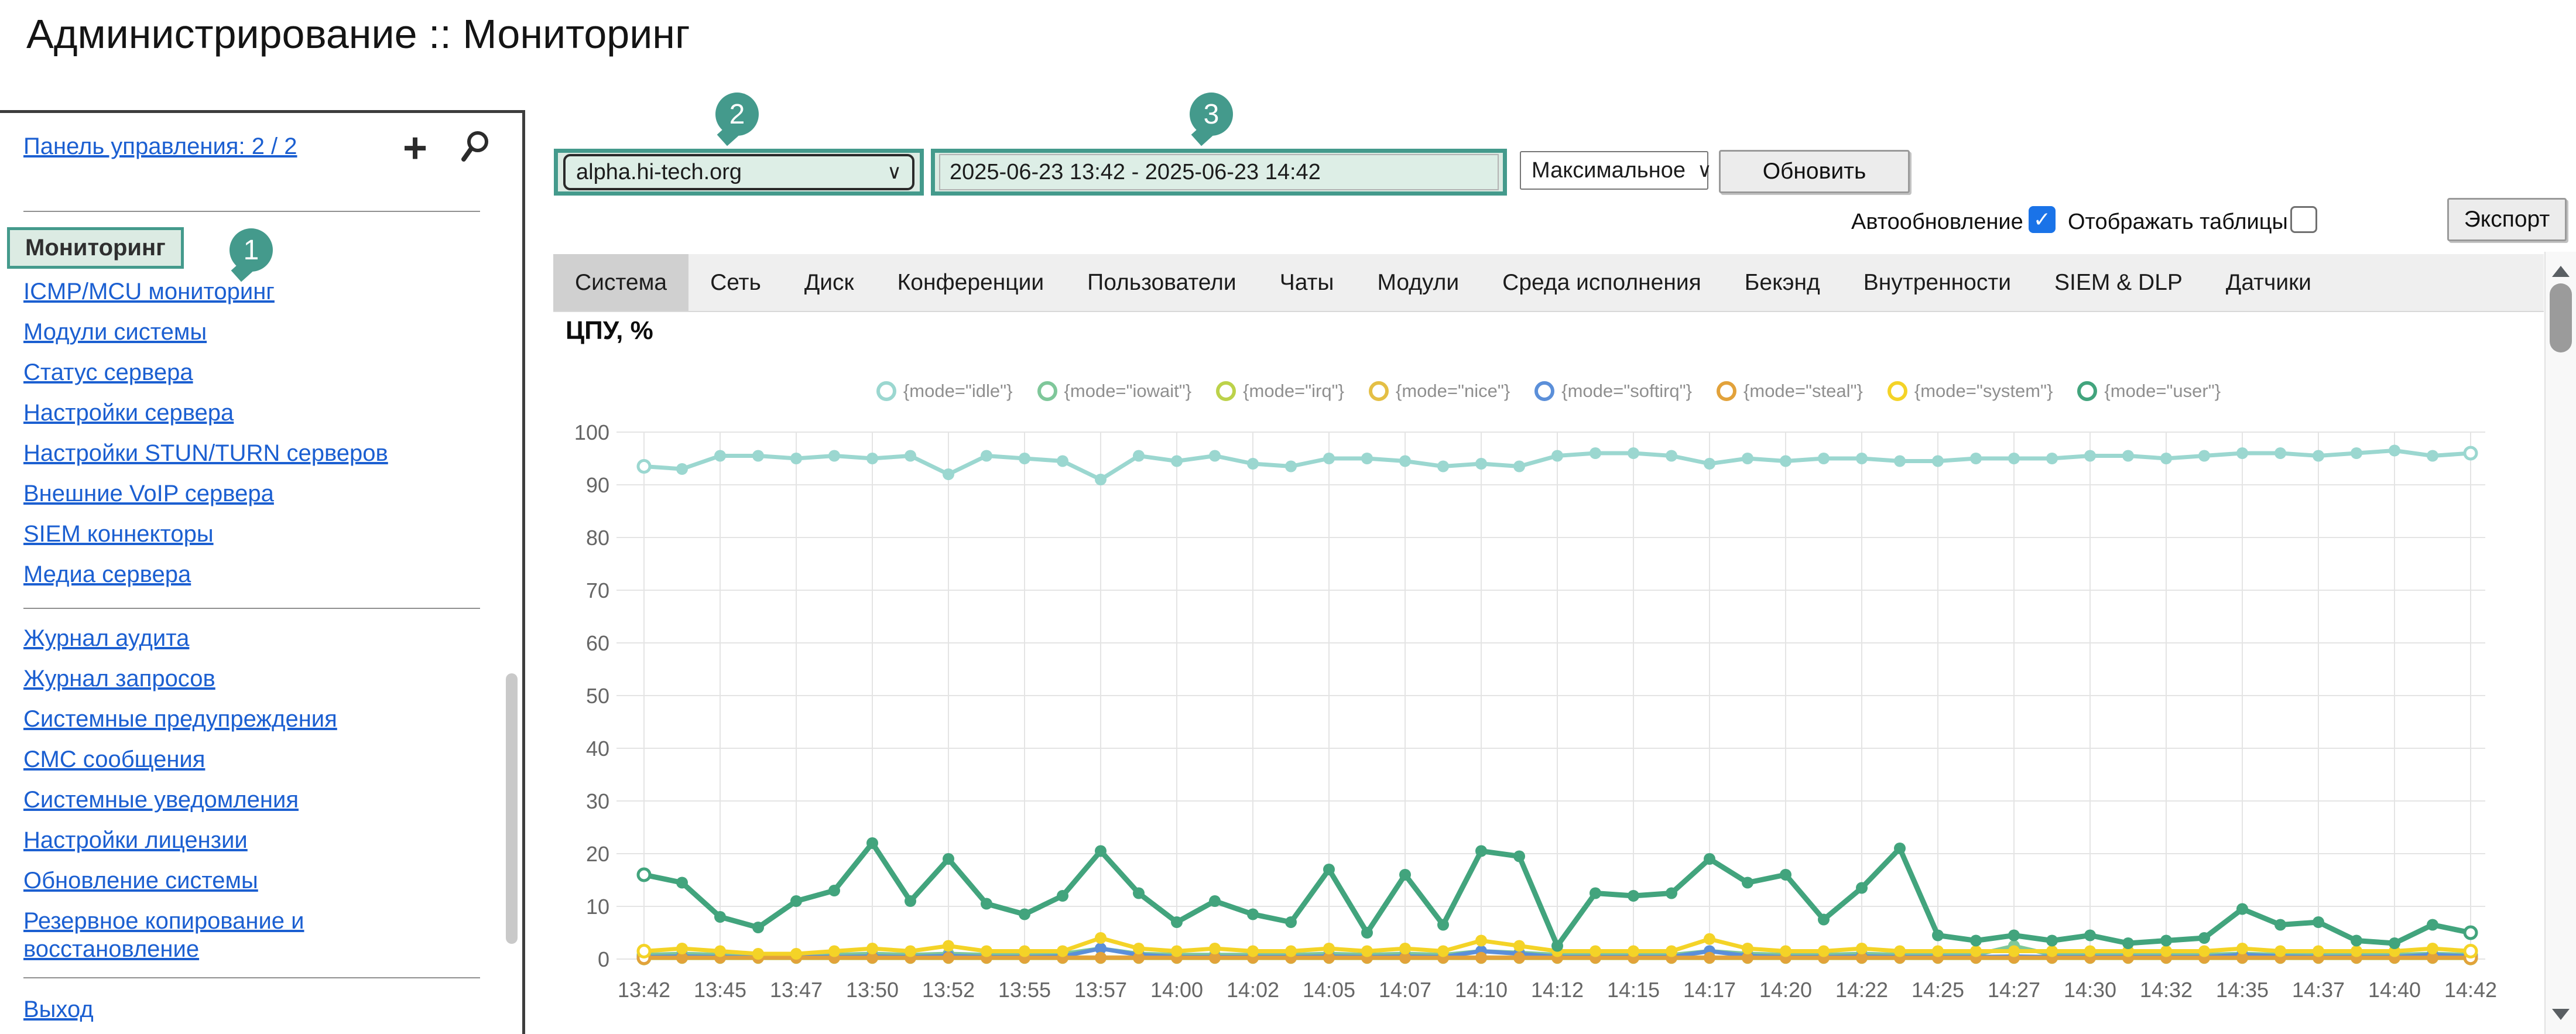 This screenshot has width=2576, height=1034. What do you see at coordinates (1616, 171) in the screenshot?
I see `interval-select: Максимальное ∨` at bounding box center [1616, 171].